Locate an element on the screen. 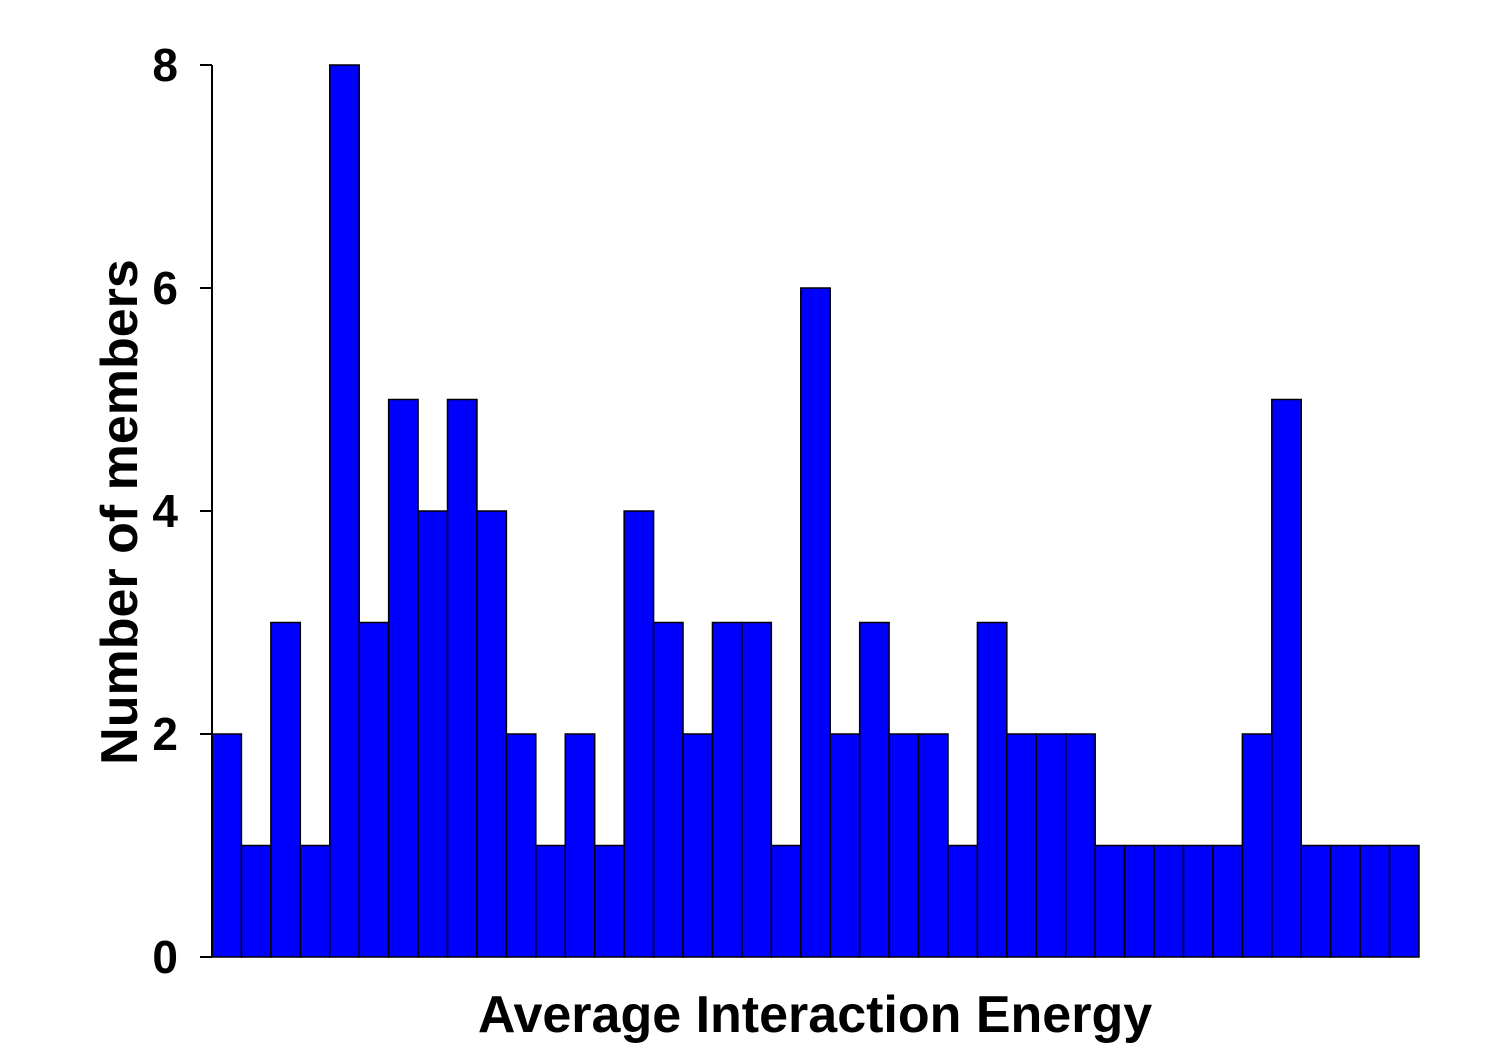  y-tick-label: 6 is located at coordinates (165, 288).